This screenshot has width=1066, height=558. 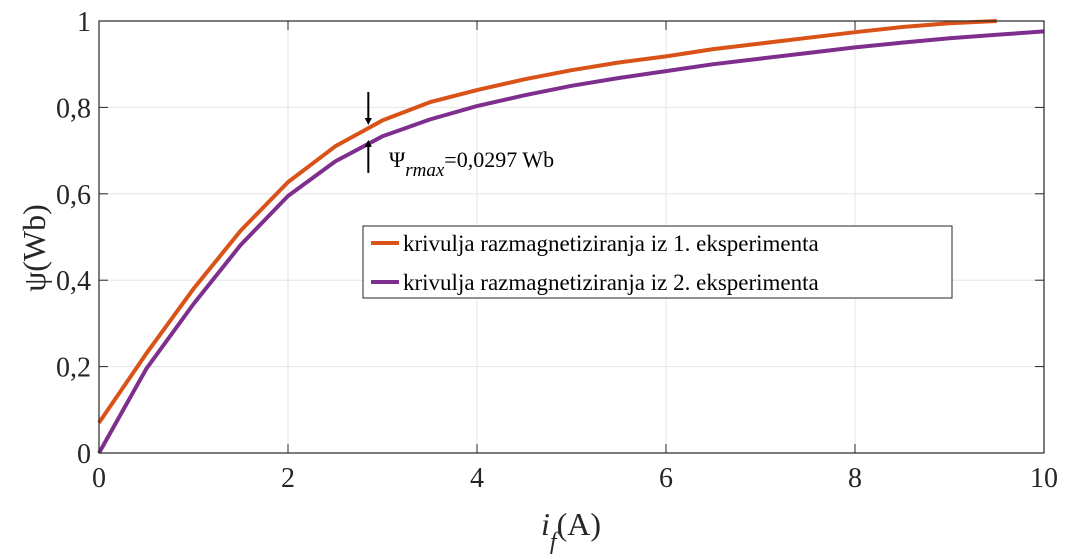 I want to click on x-tick-label: 8, so click(x=855, y=478).